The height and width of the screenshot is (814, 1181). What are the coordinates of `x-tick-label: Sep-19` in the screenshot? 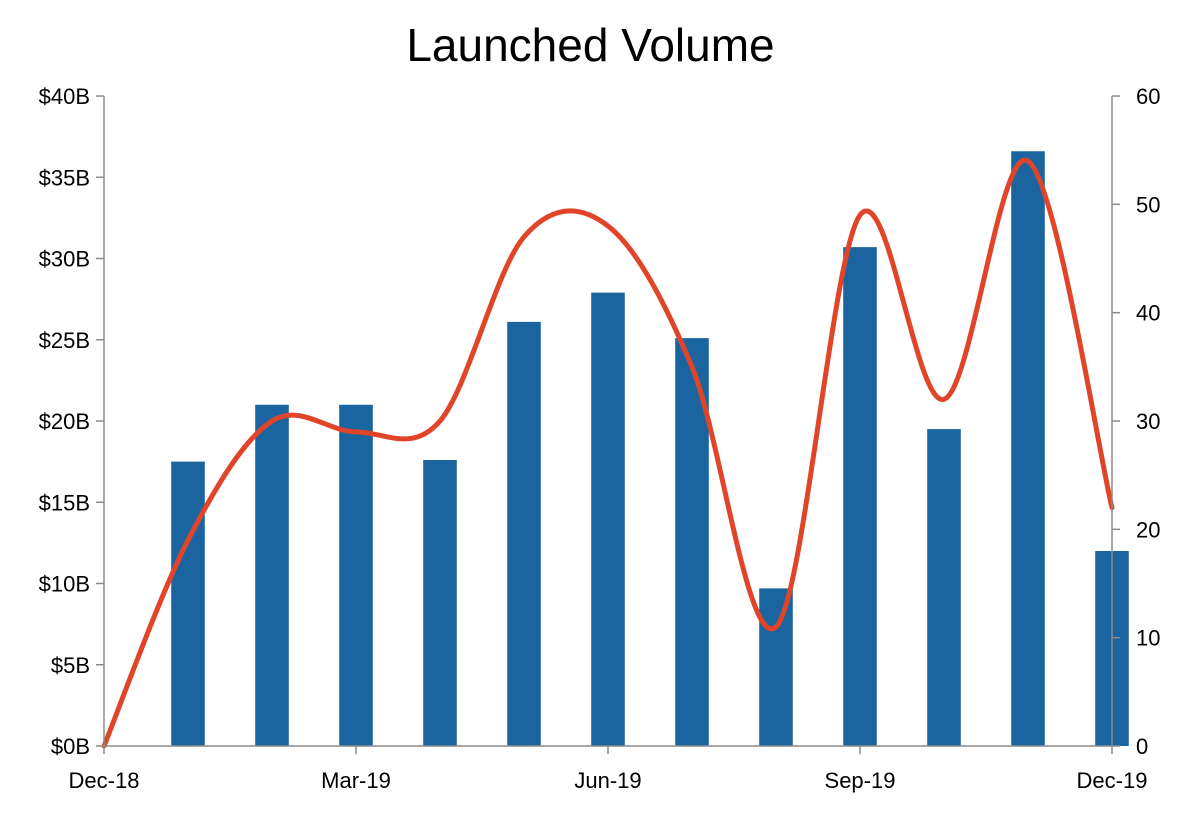 It's located at (860, 780).